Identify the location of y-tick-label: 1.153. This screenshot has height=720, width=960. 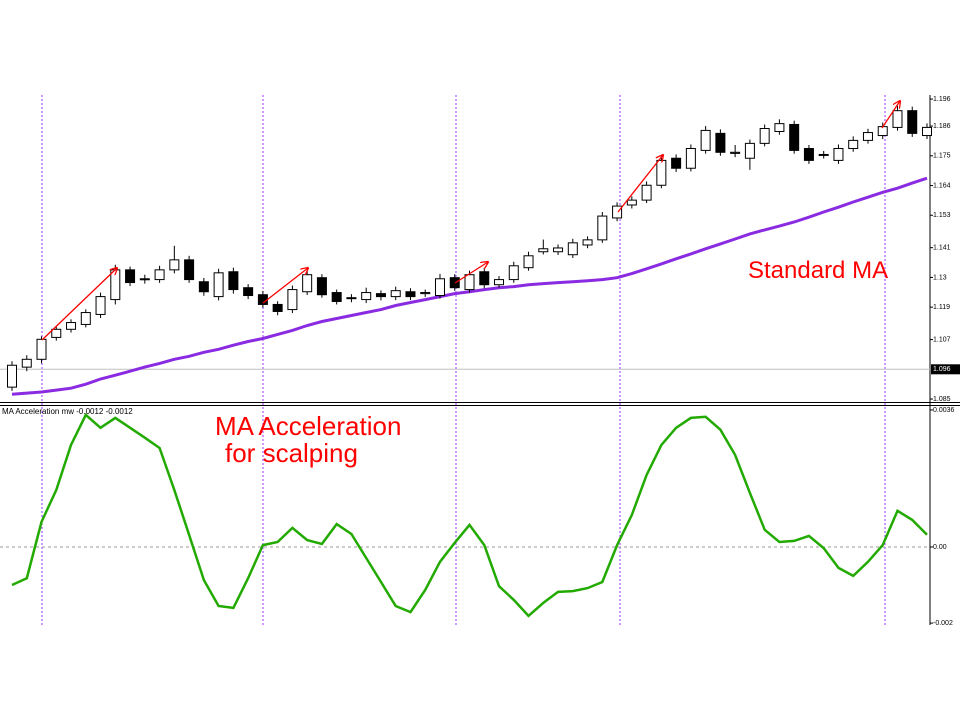
(942, 215).